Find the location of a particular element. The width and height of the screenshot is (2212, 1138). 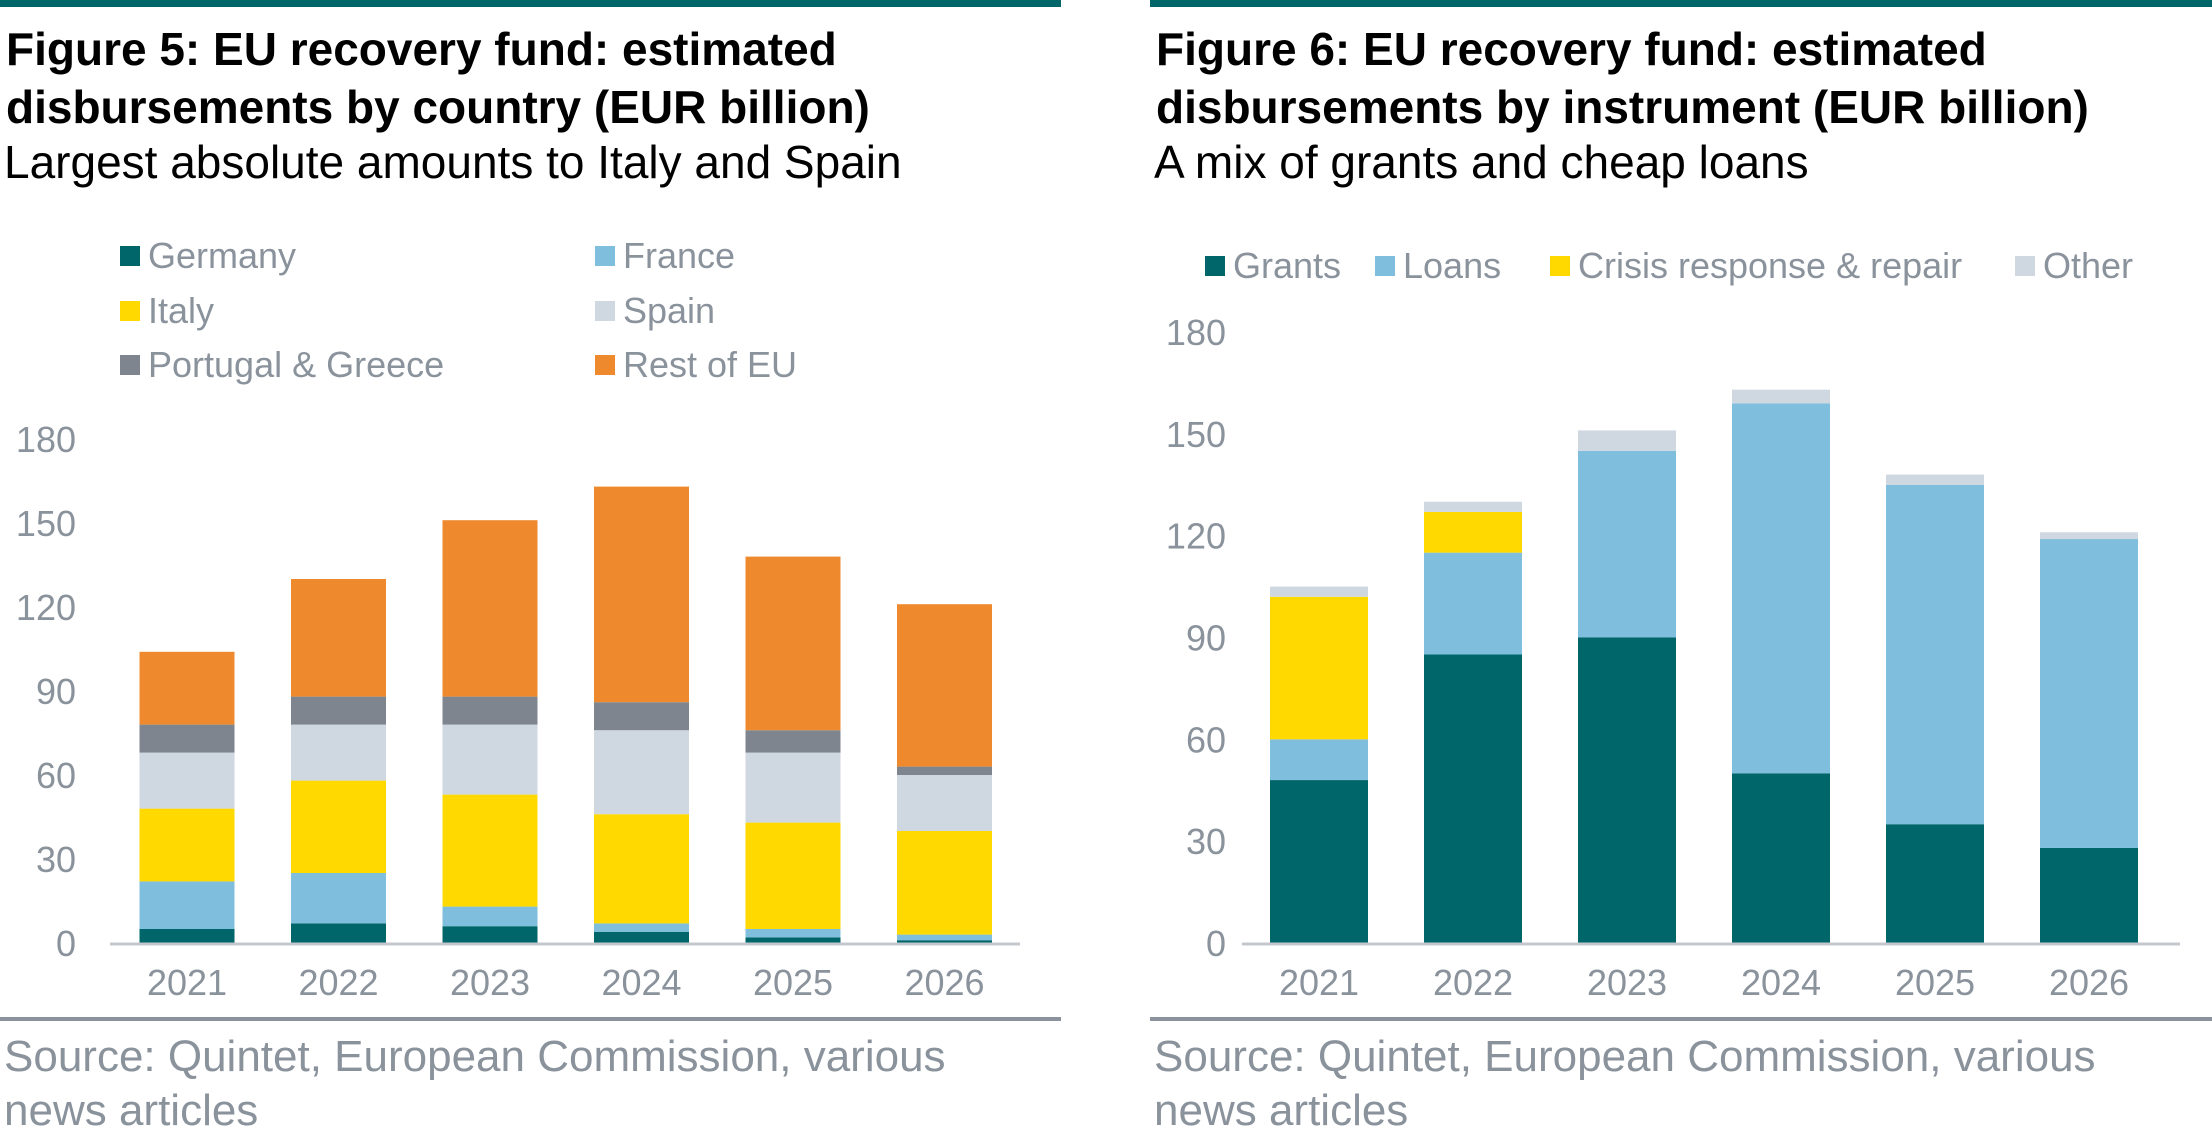

figure-6-subtitle: A mix of grants and cheap loans is located at coordinates (1481, 162).